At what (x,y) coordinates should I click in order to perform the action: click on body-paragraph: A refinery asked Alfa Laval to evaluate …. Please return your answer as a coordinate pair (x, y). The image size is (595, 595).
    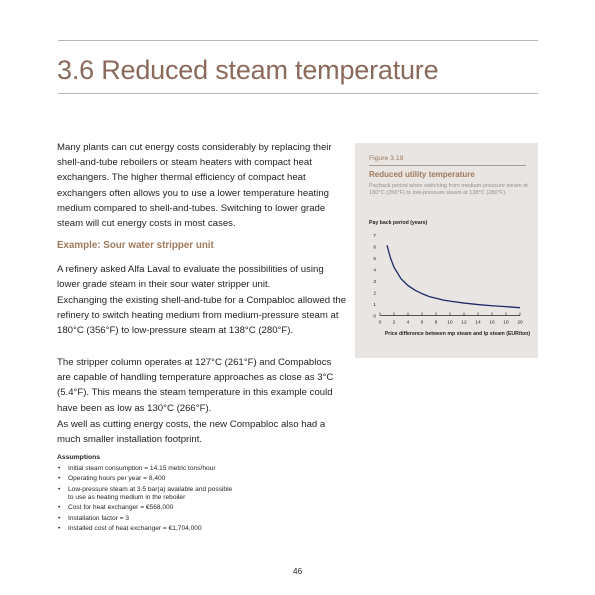
    Looking at the image, I should click on (202, 277).